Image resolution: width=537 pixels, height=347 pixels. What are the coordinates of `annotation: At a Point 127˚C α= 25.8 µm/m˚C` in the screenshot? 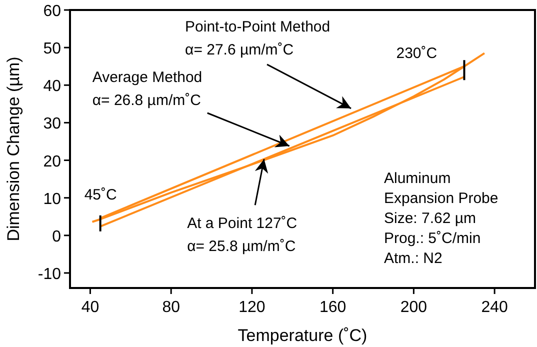 It's located at (242, 235).